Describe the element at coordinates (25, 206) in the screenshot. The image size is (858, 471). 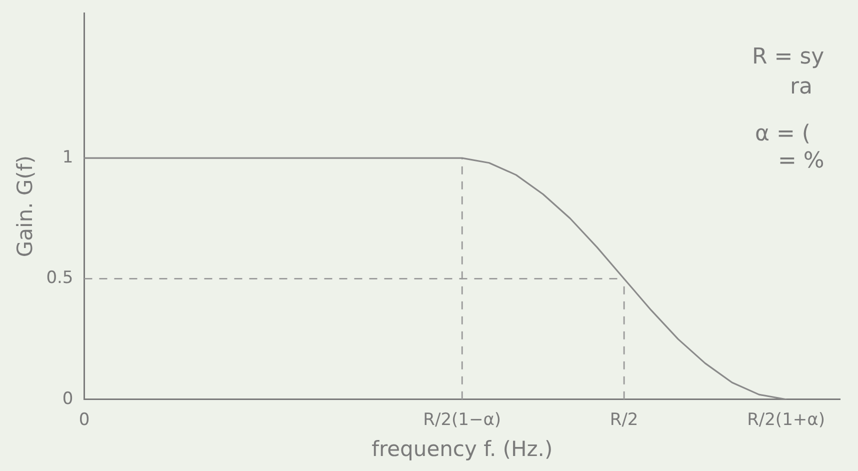
I see `y-axis-title: Gain. G(f)` at that location.